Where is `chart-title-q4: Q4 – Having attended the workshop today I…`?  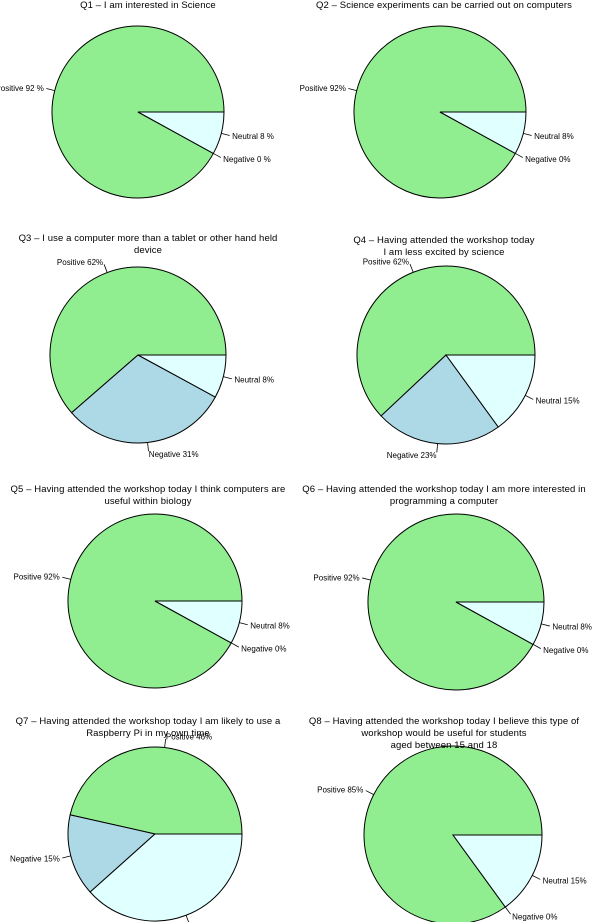 chart-title-q4: Q4 – Having attended the workshop today I… is located at coordinates (443, 247).